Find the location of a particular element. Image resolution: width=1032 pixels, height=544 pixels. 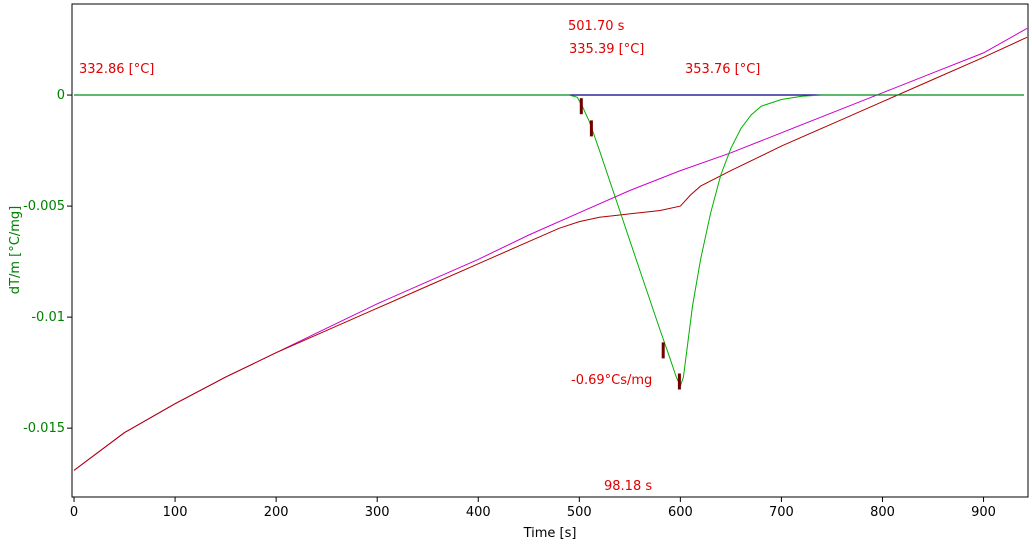

annotation-temp-right: 353.76 [°C] is located at coordinates (722, 69).